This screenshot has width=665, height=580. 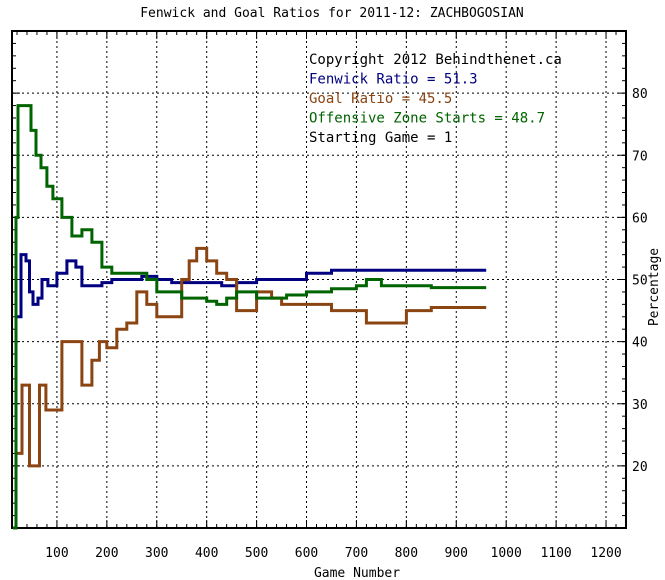 I want to click on x-tick-label: 700, so click(x=356, y=553).